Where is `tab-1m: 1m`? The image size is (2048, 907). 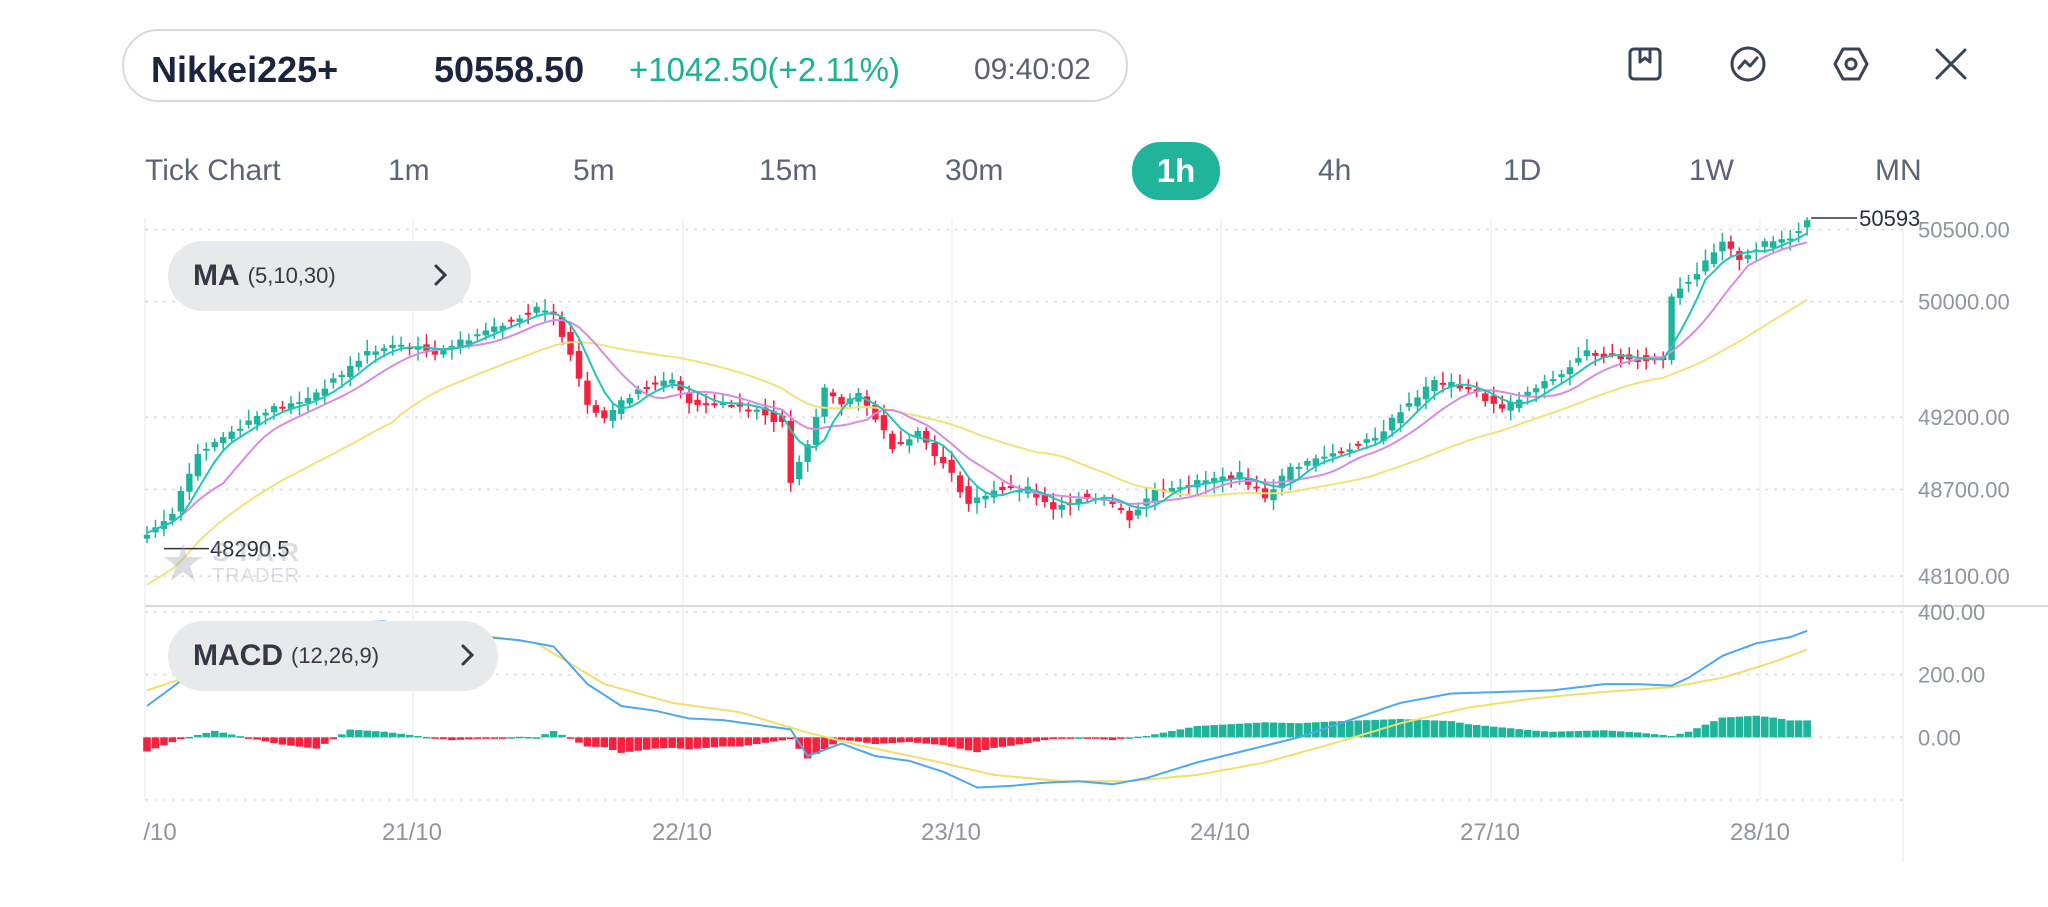
tab-1m: 1m is located at coordinates (409, 170).